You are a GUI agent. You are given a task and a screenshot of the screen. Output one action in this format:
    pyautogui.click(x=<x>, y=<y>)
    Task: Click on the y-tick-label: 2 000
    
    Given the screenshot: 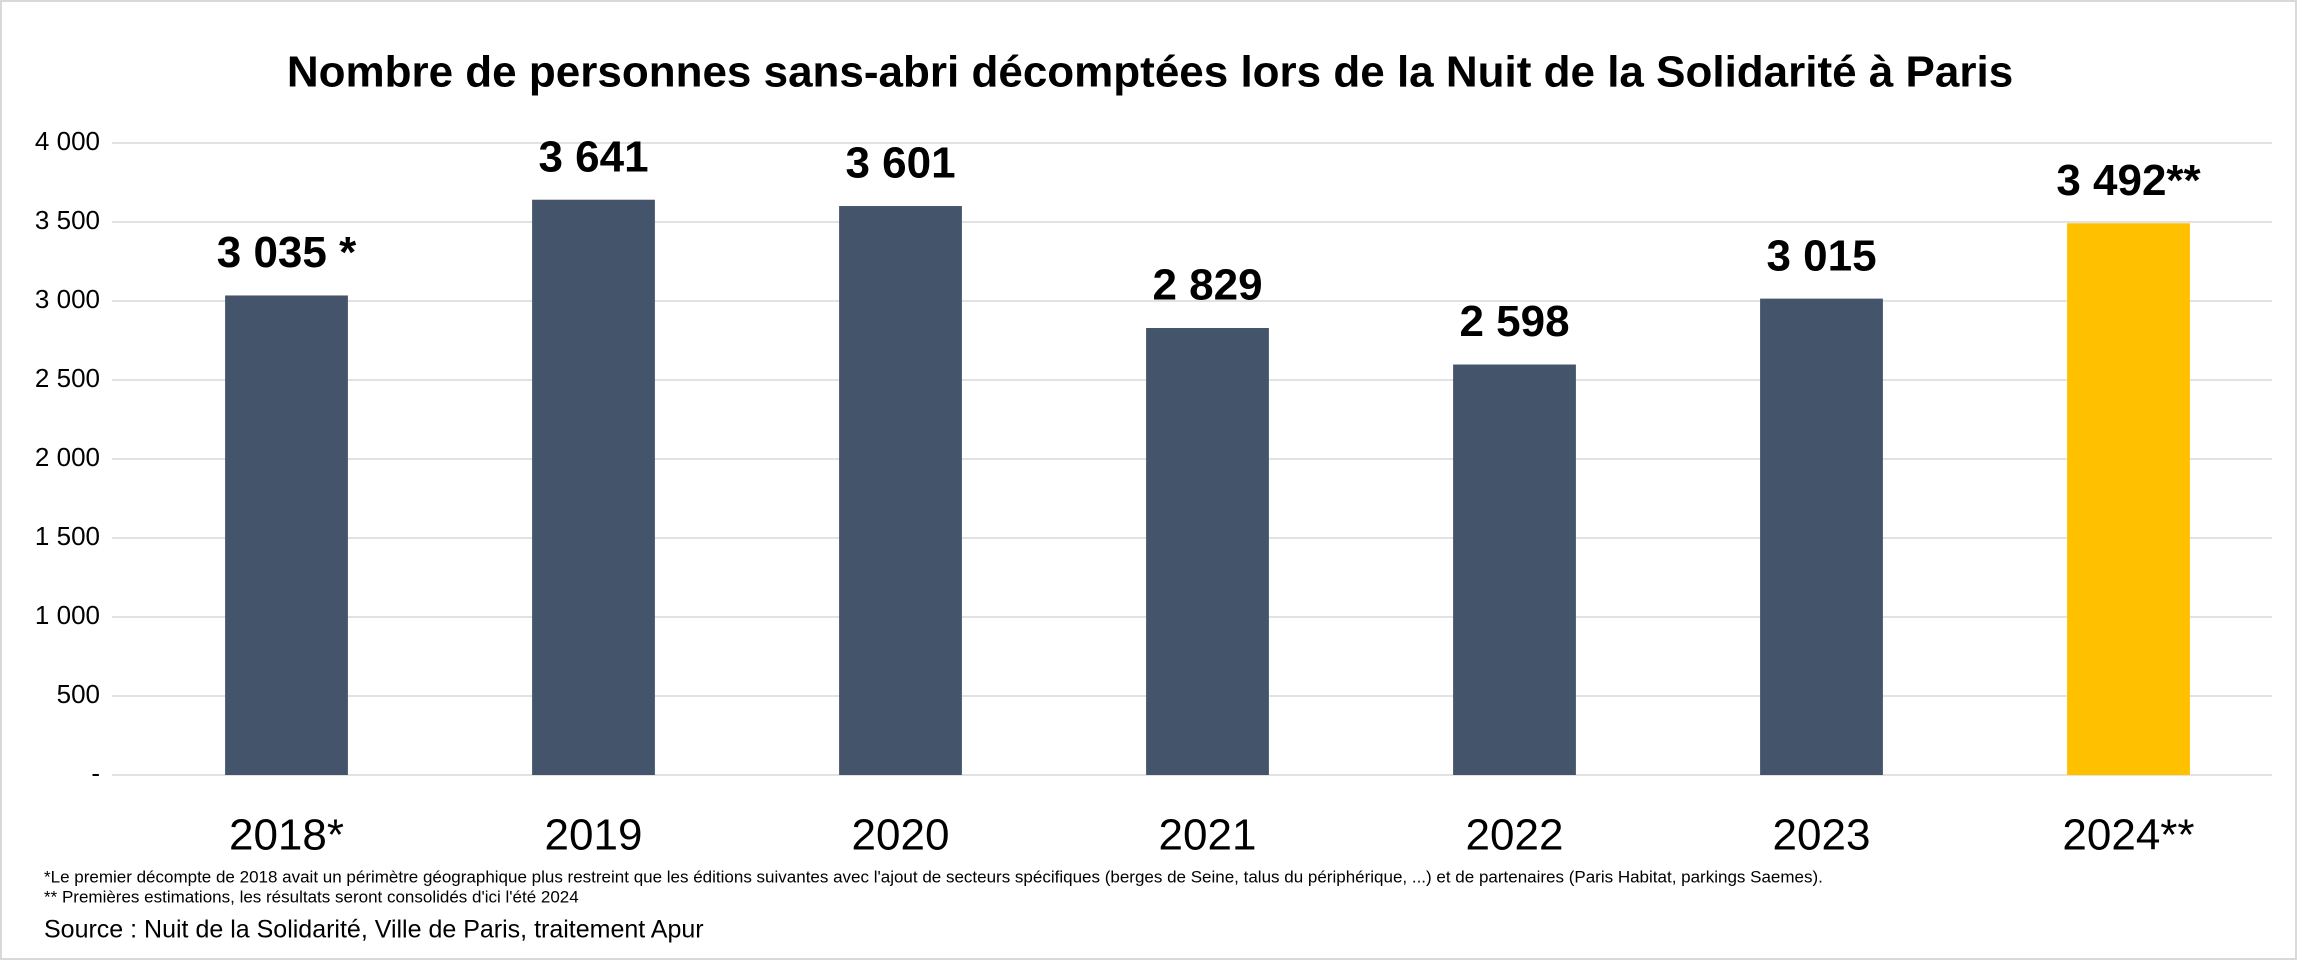 What is the action you would take?
    pyautogui.click(x=67, y=457)
    